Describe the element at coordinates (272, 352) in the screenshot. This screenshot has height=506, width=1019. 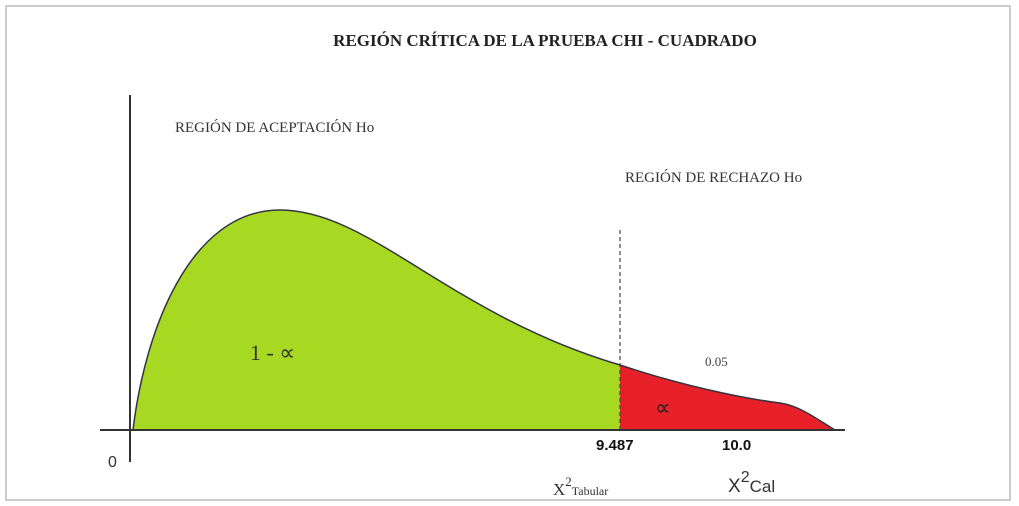
I see `acceptance-area-label: 1 - ∝` at that location.